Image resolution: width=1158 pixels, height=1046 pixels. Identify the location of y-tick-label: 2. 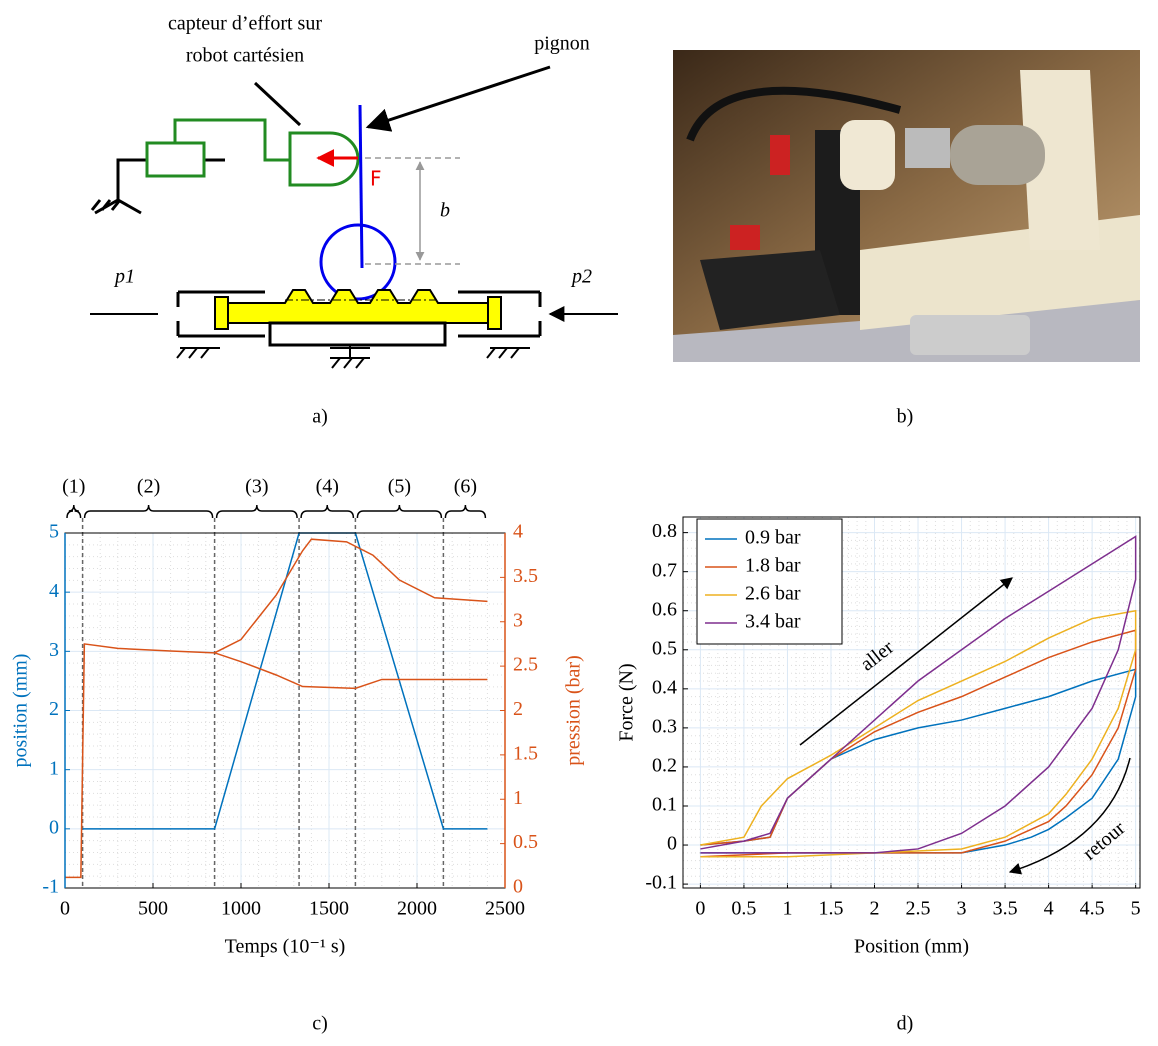
(54, 709).